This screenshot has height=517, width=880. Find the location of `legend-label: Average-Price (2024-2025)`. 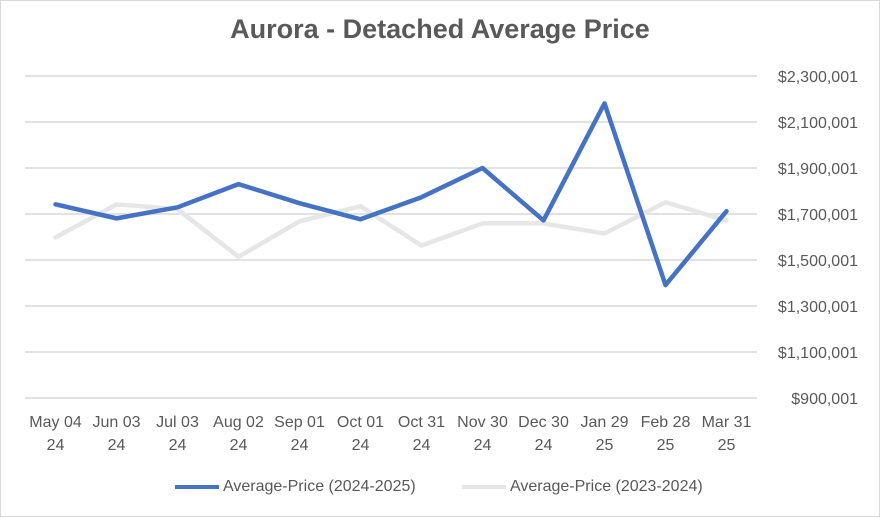

legend-label: Average-Price (2024-2025) is located at coordinates (319, 486).